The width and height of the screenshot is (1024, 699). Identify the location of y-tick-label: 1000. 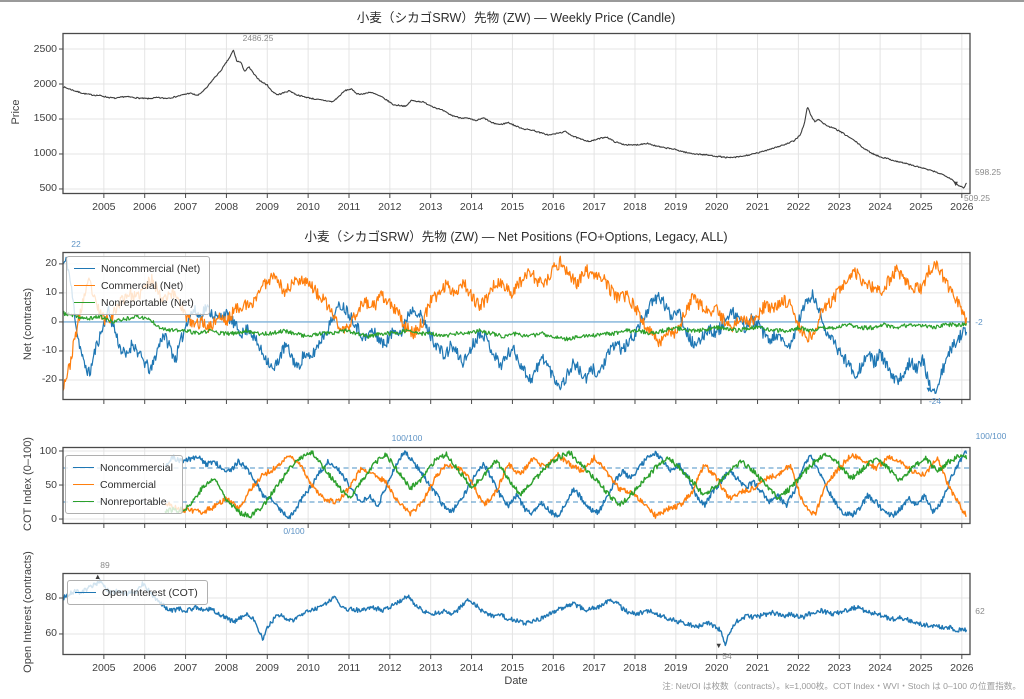
(45, 153).